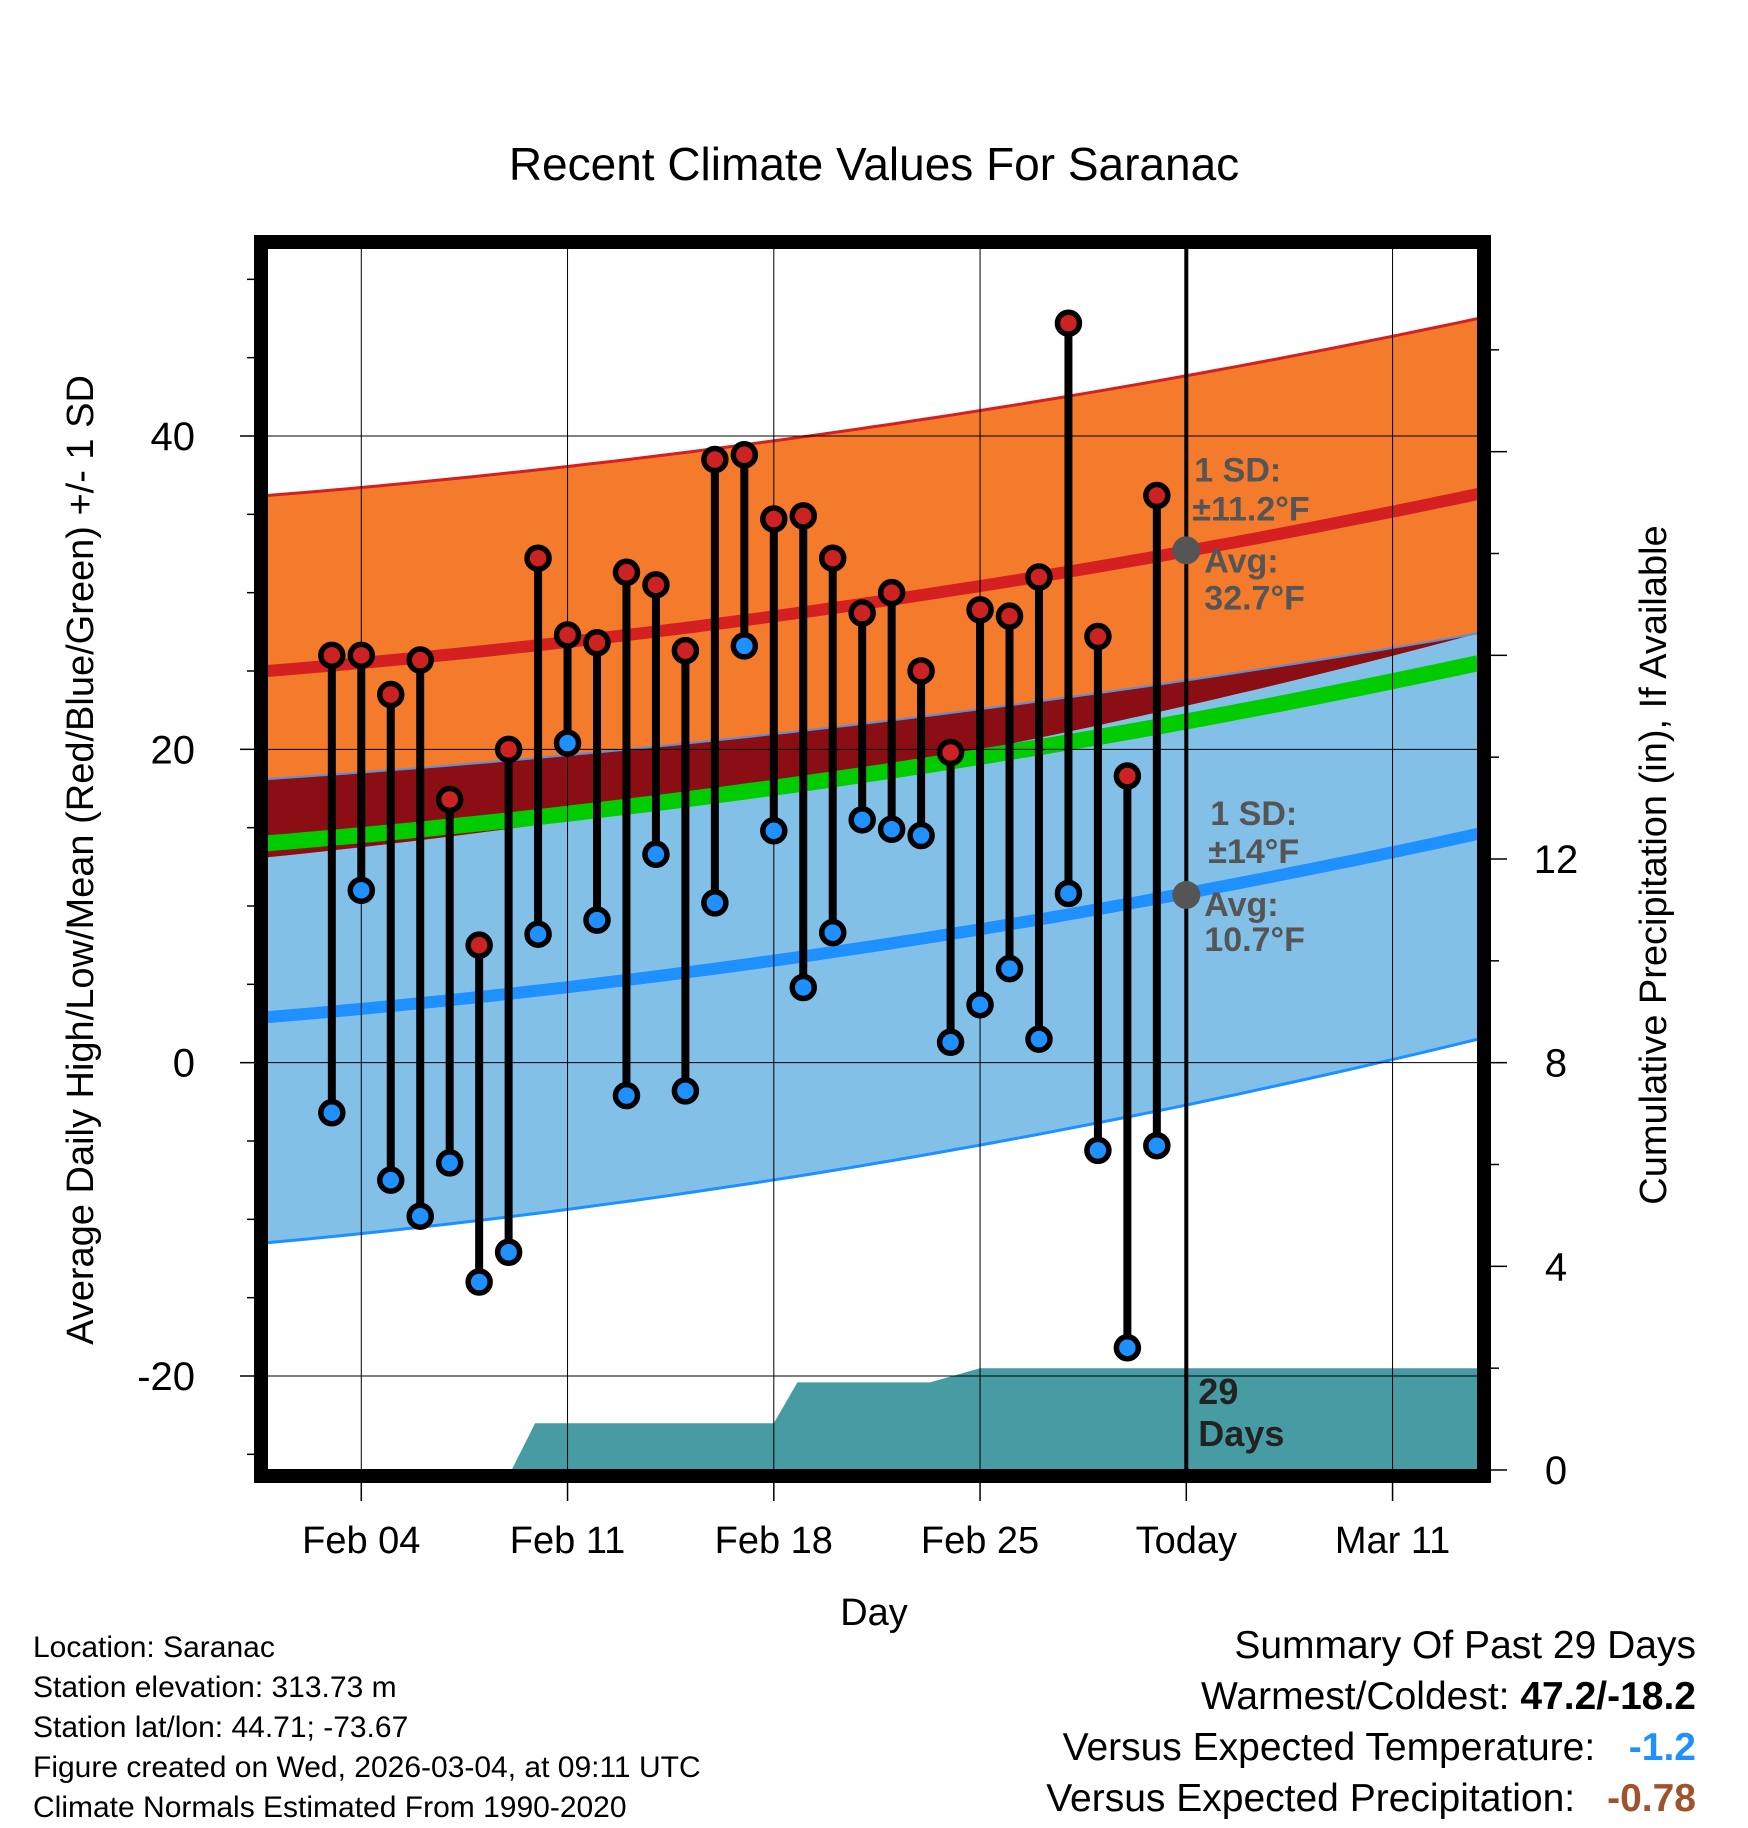  Describe the element at coordinates (1250, 509) in the screenshot. I see `high-sd-value: ±11.2°F` at that location.